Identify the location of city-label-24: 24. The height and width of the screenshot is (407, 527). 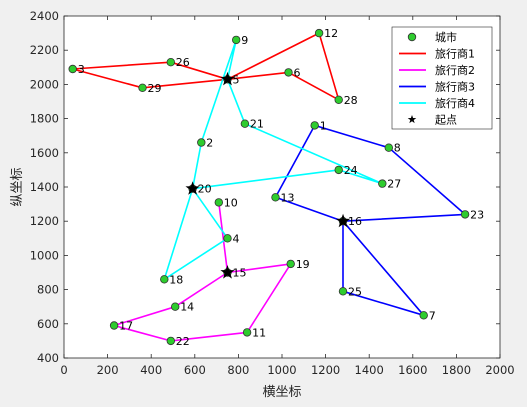
(351, 170).